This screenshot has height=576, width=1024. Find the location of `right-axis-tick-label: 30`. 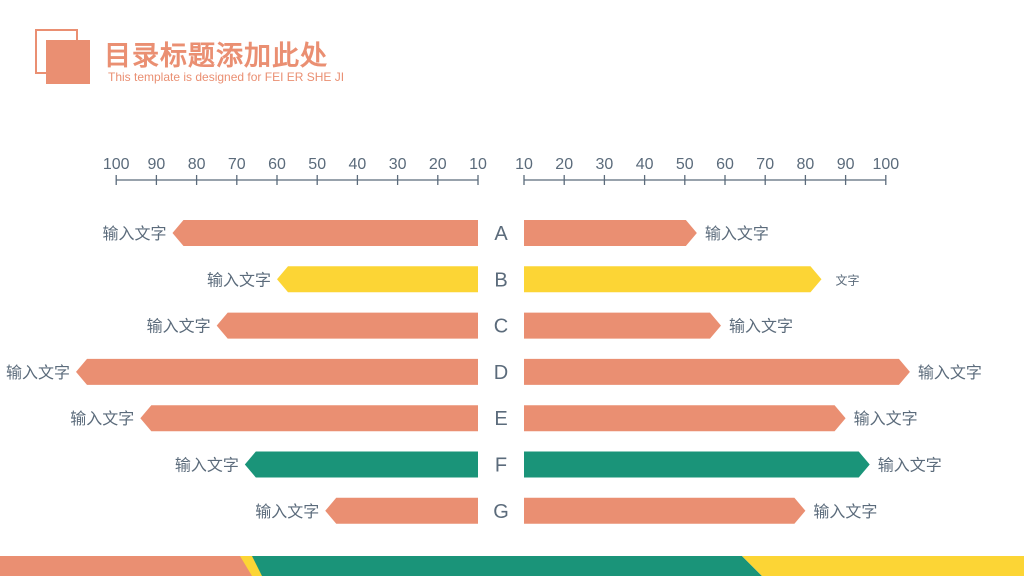

right-axis-tick-label: 30 is located at coordinates (605, 164).